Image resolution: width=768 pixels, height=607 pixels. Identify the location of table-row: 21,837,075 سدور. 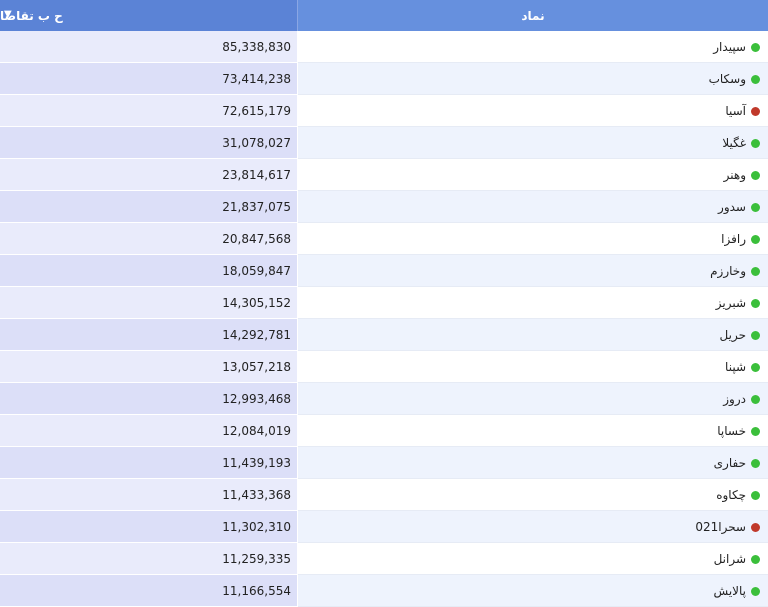
(384, 207).